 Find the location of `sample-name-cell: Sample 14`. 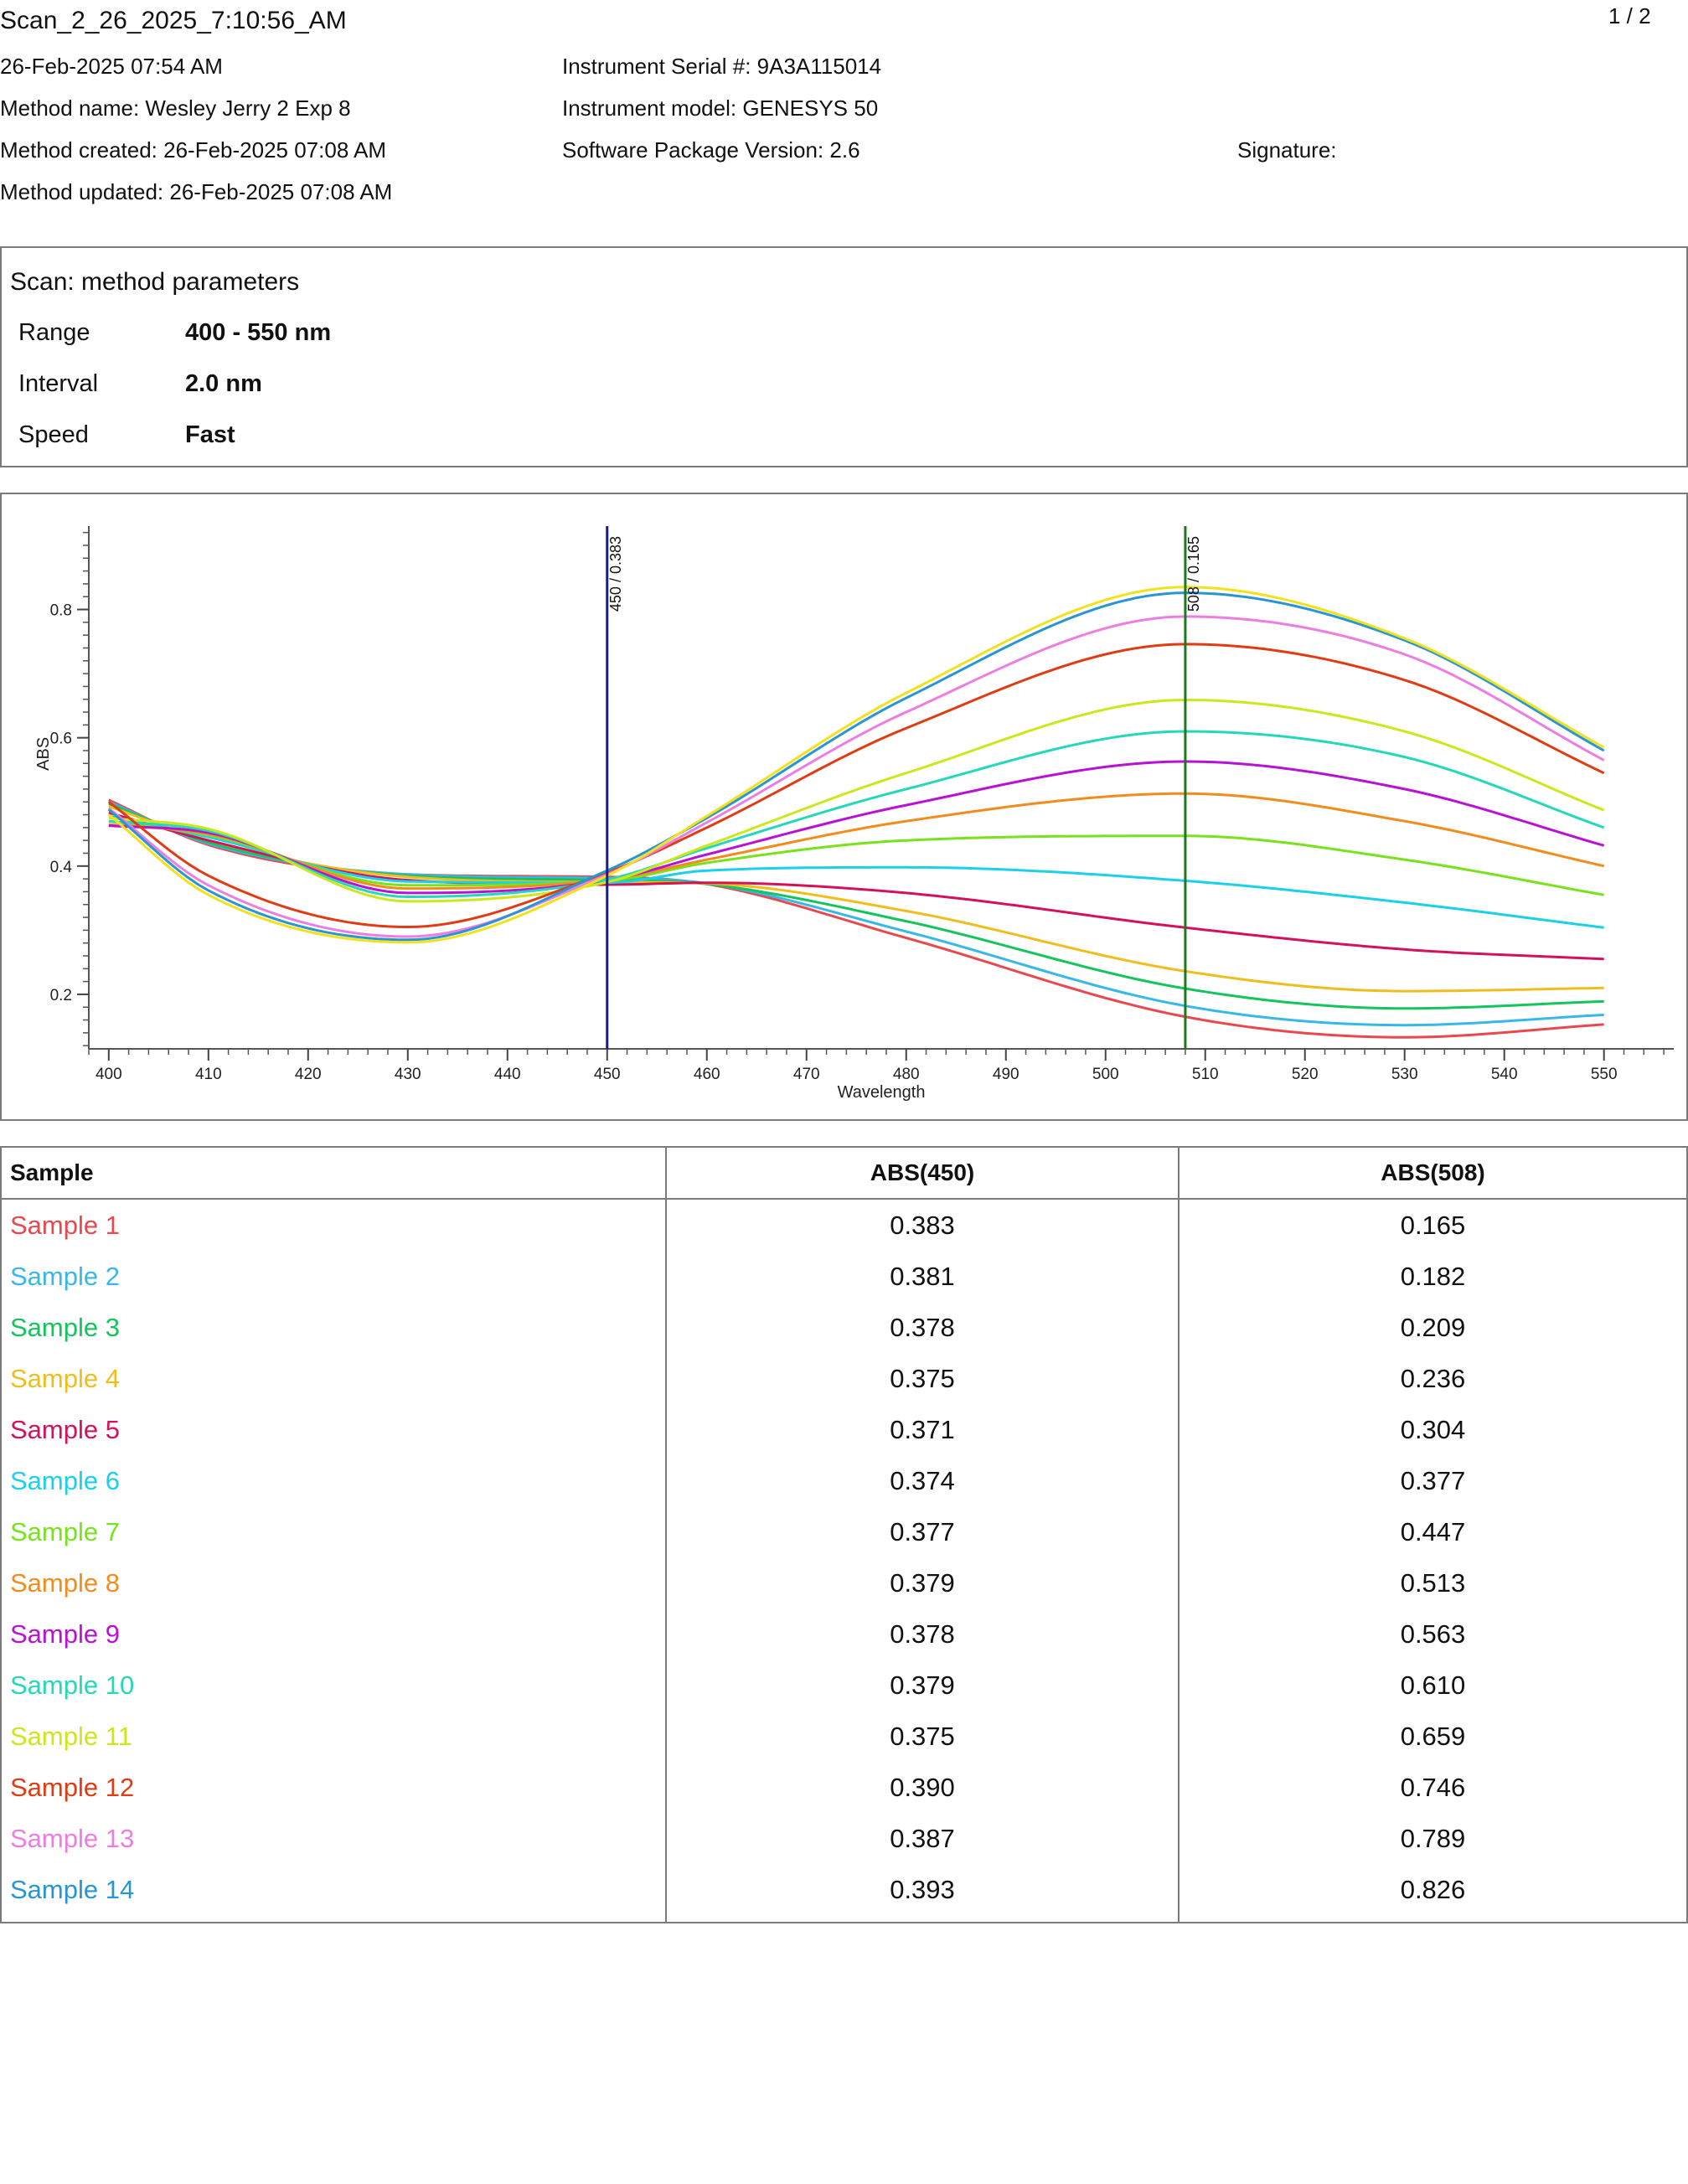

sample-name-cell: Sample 14 is located at coordinates (72, 1889).